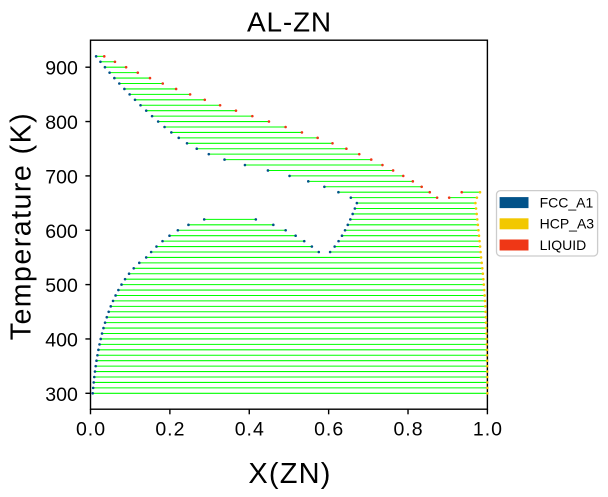 This screenshot has width=608, height=497. Describe the element at coordinates (61, 177) in the screenshot. I see `svg-text: 700` at that location.